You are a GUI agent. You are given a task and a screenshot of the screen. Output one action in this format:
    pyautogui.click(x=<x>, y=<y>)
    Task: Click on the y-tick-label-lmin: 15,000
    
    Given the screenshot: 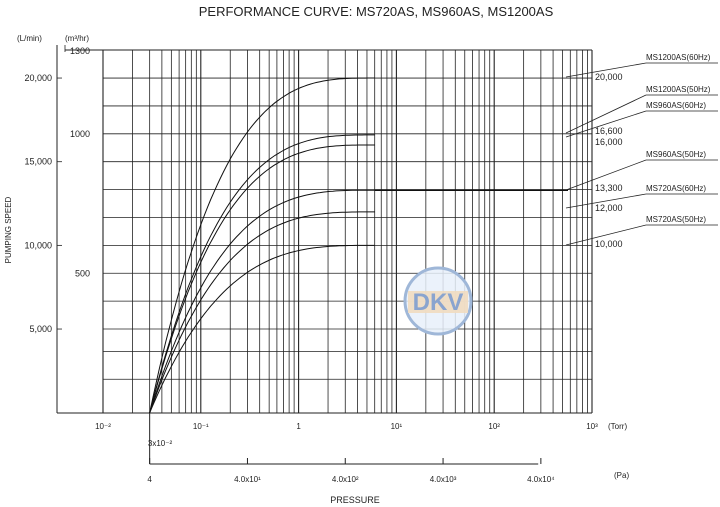 What is the action you would take?
    pyautogui.click(x=38, y=162)
    